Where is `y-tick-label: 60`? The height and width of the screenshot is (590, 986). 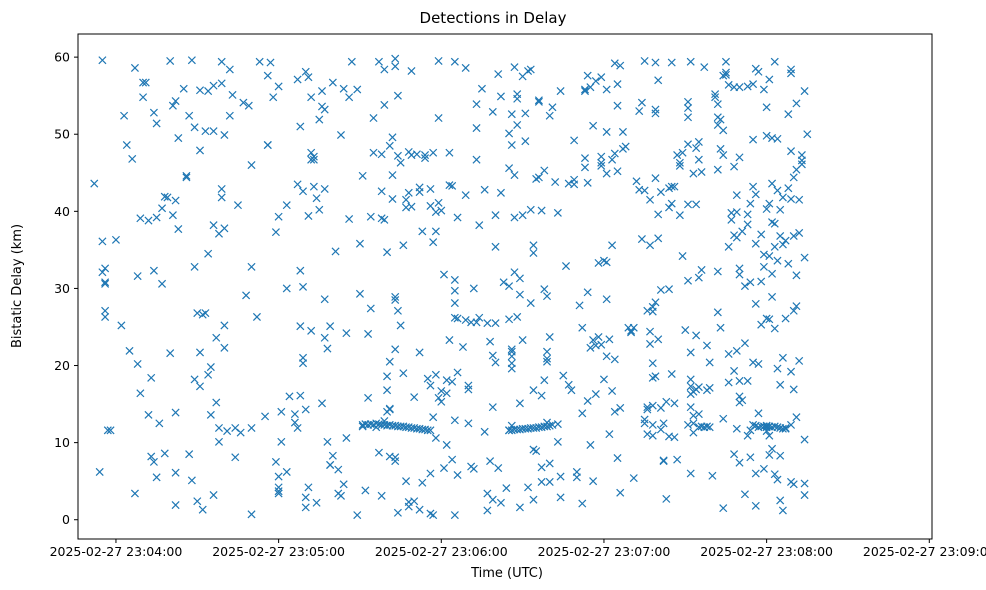
y-tick-label: 60 is located at coordinates (62, 57).